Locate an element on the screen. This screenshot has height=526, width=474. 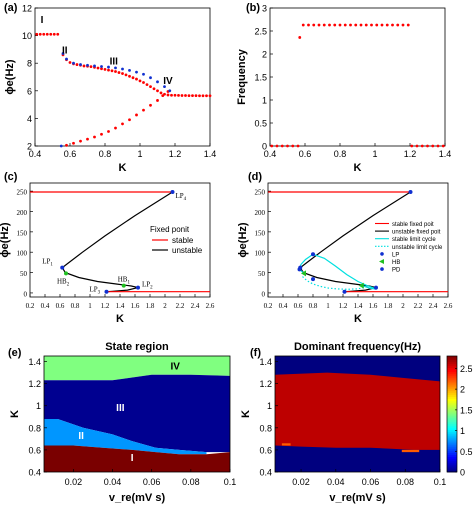
y-tick-label: 200 is located at coordinates (260, 213).